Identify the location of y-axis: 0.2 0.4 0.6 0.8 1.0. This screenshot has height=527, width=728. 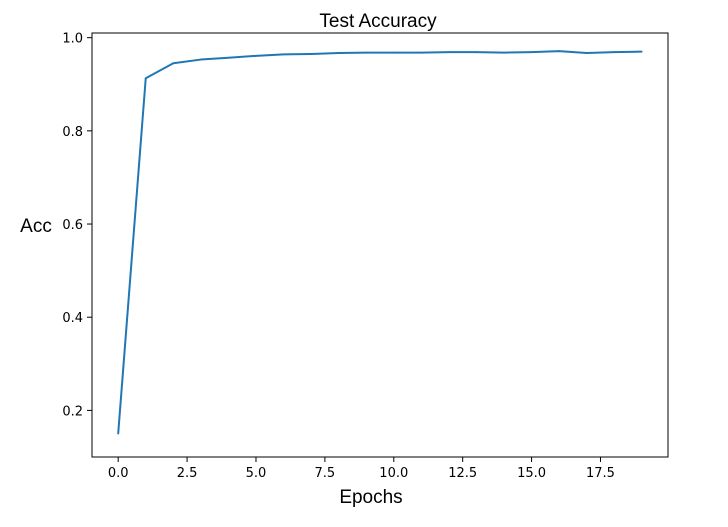
(77, 225).